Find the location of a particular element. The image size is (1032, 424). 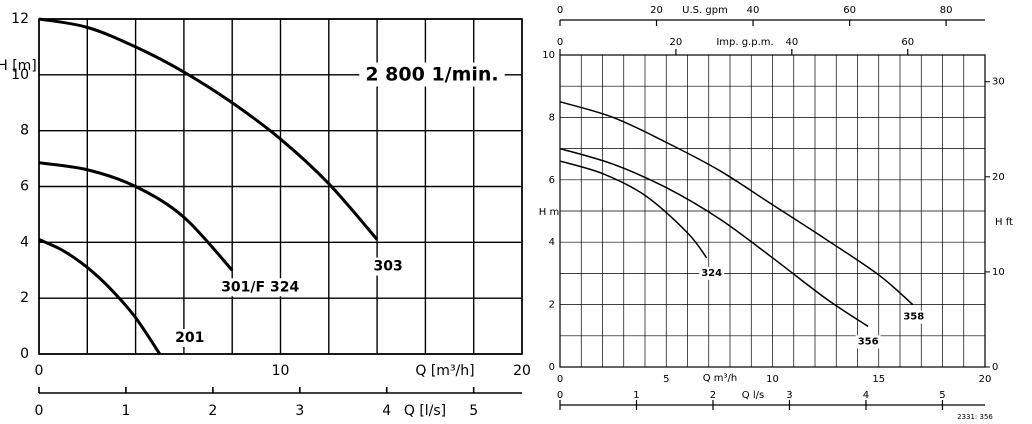

drawing-number: 2331: 356 is located at coordinates (975, 417).